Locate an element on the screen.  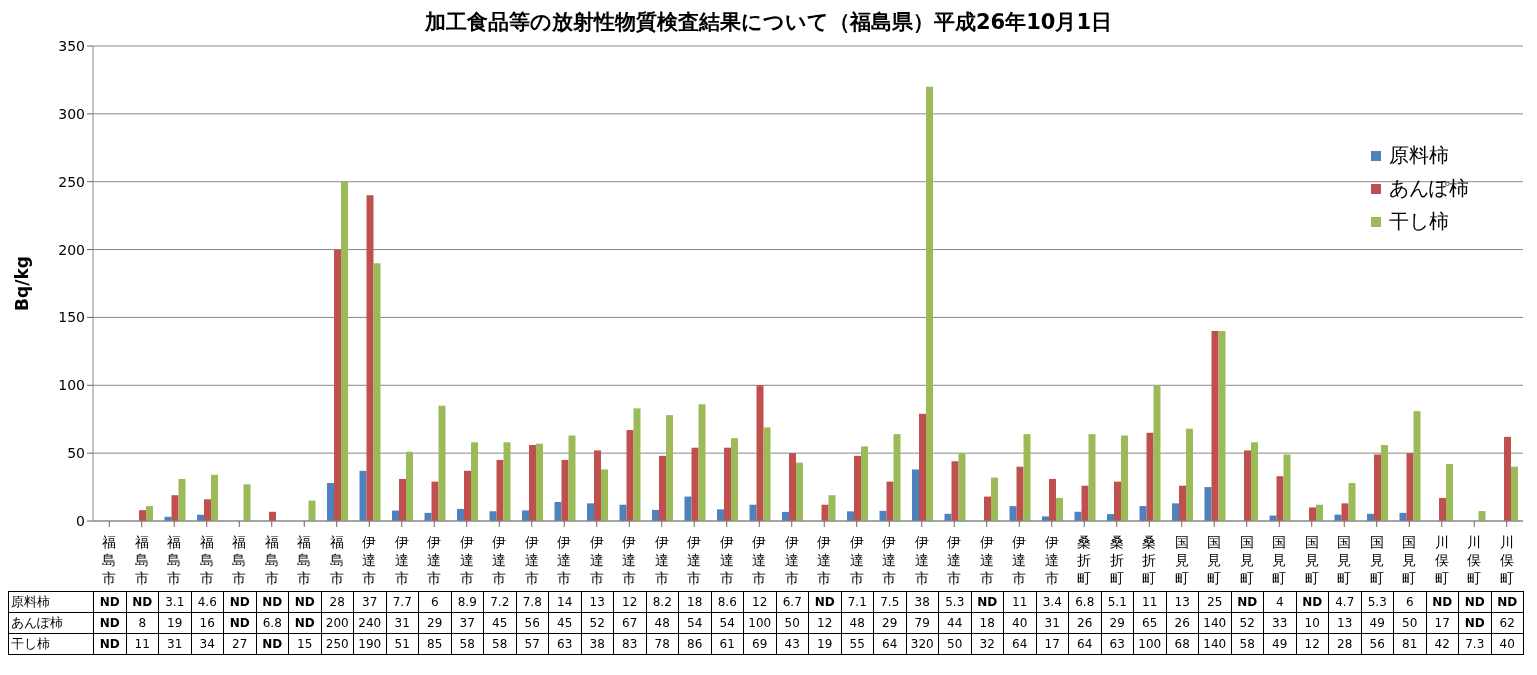
data-label: 49 is located at coordinates (1377, 623).